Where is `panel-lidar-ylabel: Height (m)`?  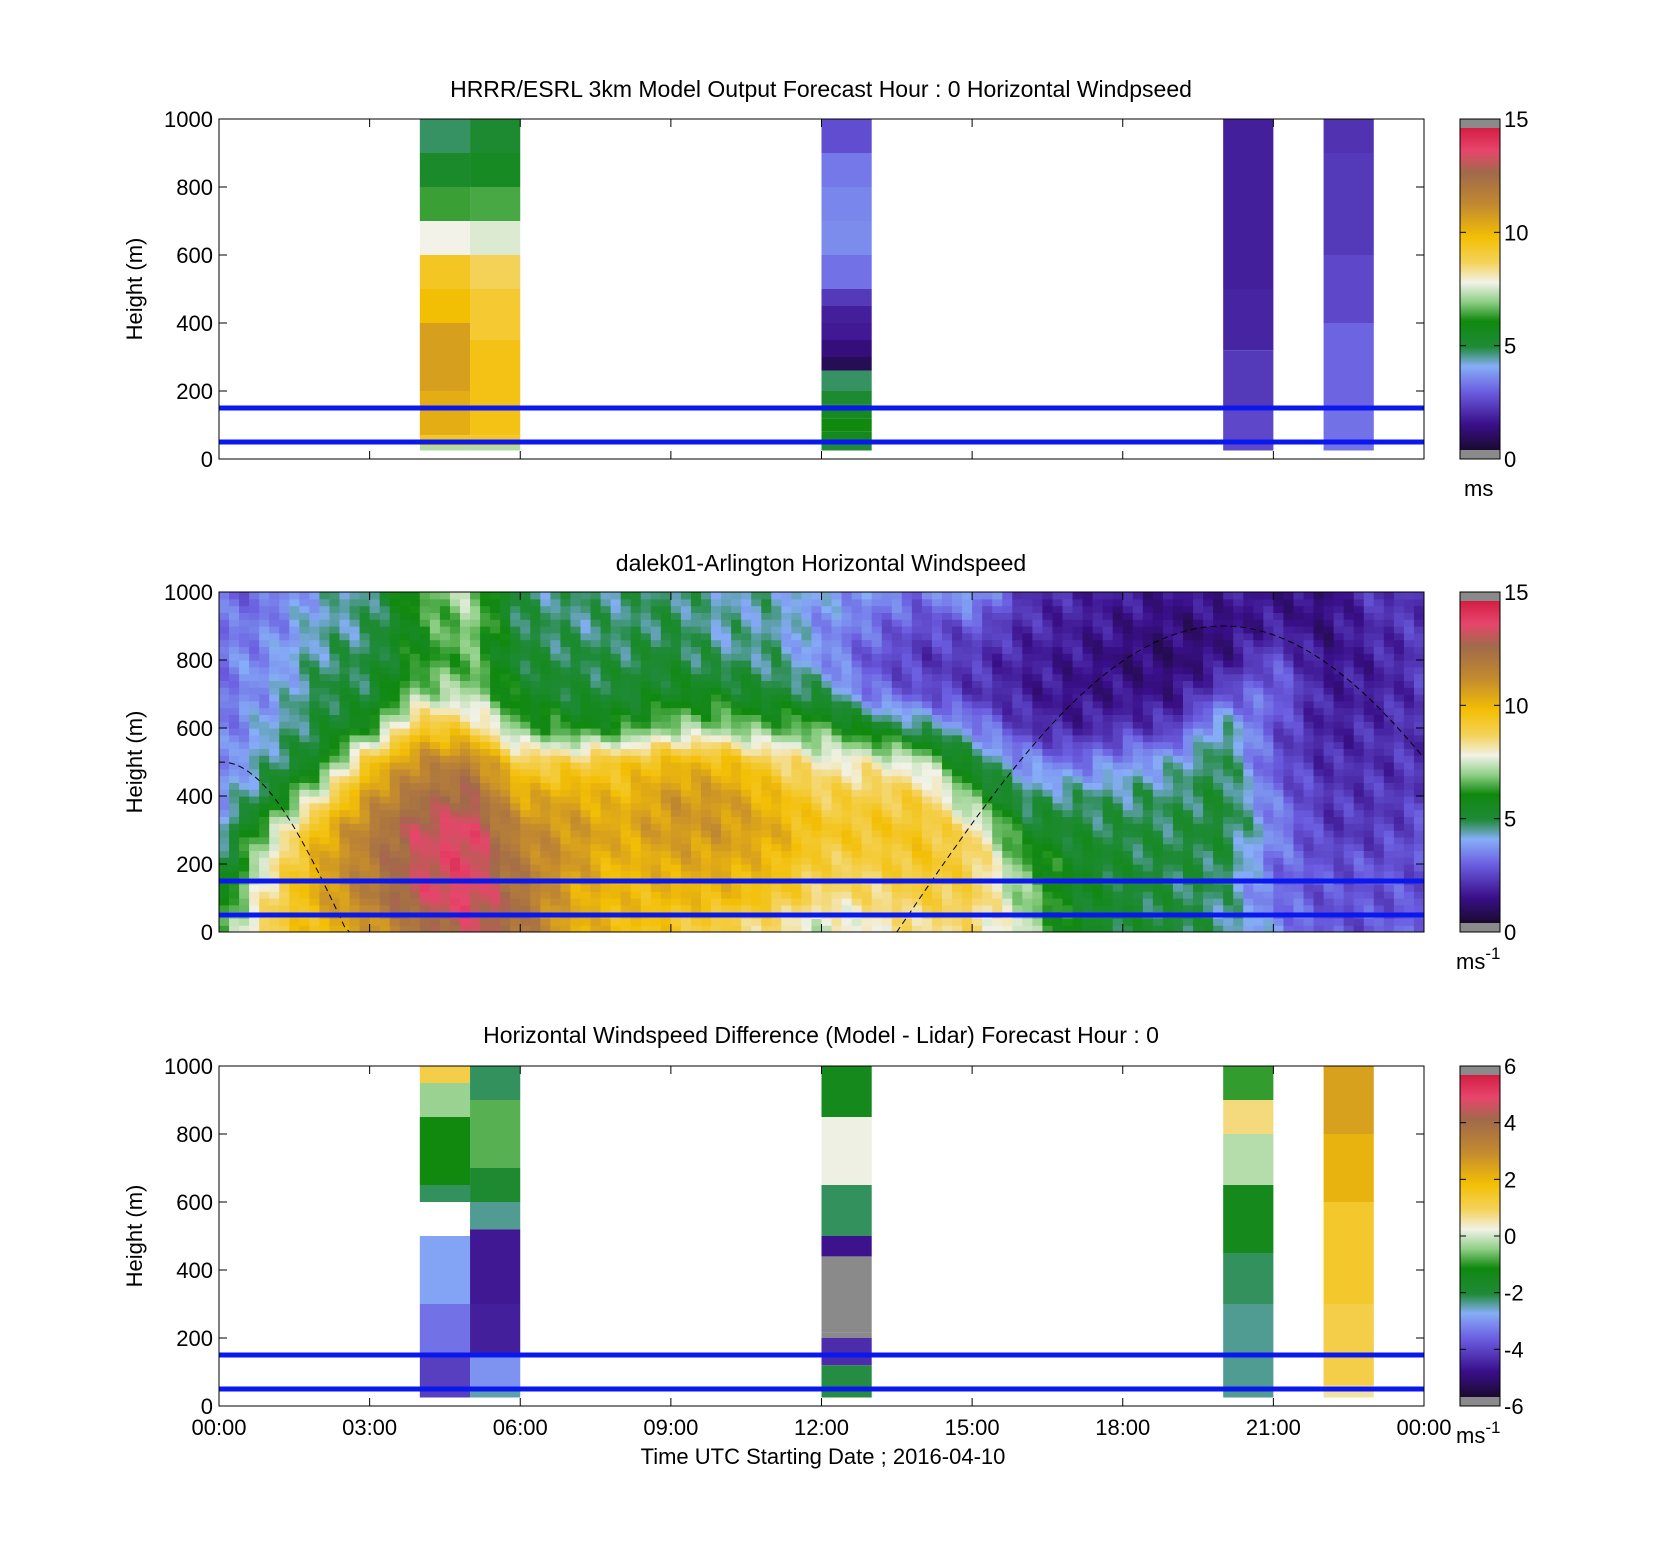 panel-lidar-ylabel: Height (m) is located at coordinates (134, 762).